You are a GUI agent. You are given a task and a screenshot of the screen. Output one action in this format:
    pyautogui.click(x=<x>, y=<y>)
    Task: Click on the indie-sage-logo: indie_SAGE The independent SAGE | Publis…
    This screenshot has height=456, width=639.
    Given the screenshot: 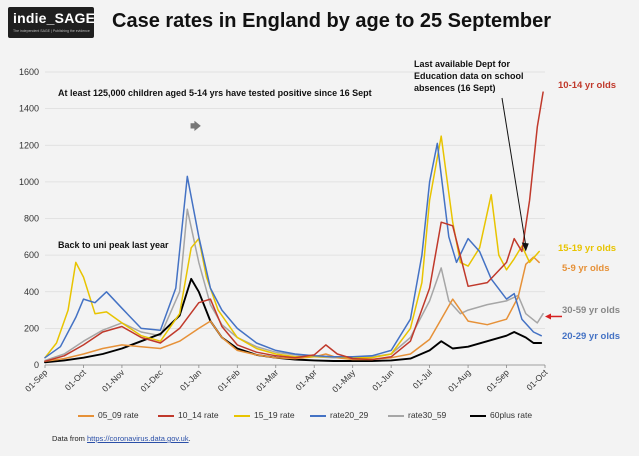 What is the action you would take?
    pyautogui.click(x=52, y=22)
    